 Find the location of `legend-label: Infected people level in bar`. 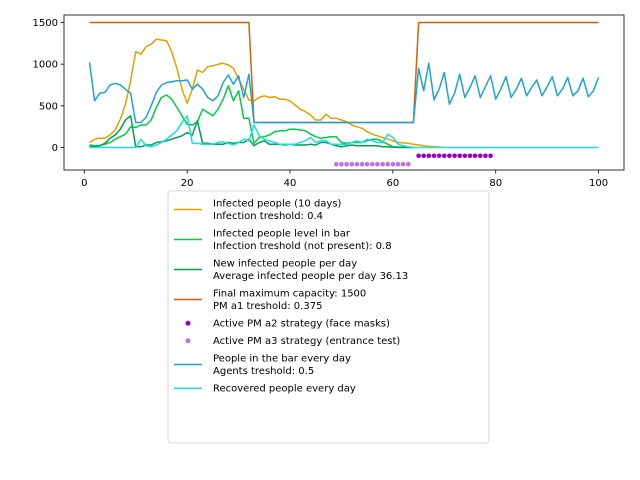

legend-label: Infected people level in bar is located at coordinates (282, 234).